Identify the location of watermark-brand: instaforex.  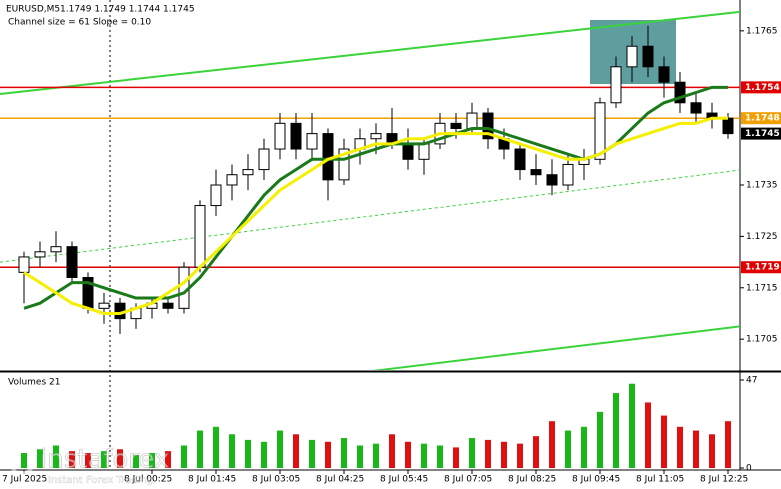
(104, 460).